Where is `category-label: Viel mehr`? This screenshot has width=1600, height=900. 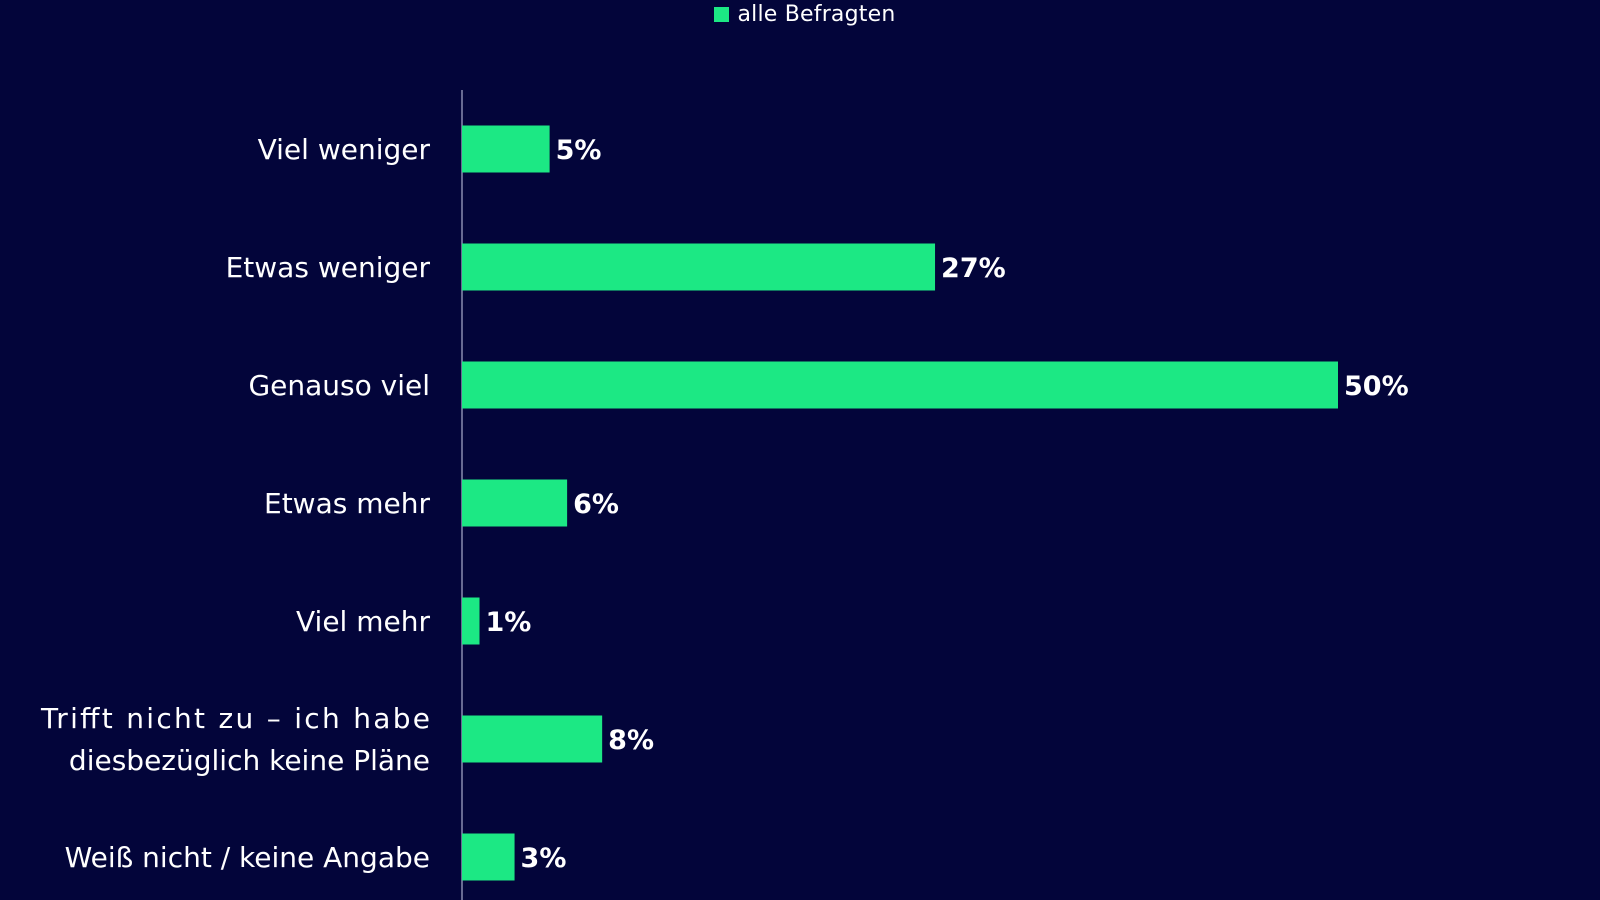
category-label: Viel mehr is located at coordinates (363, 621).